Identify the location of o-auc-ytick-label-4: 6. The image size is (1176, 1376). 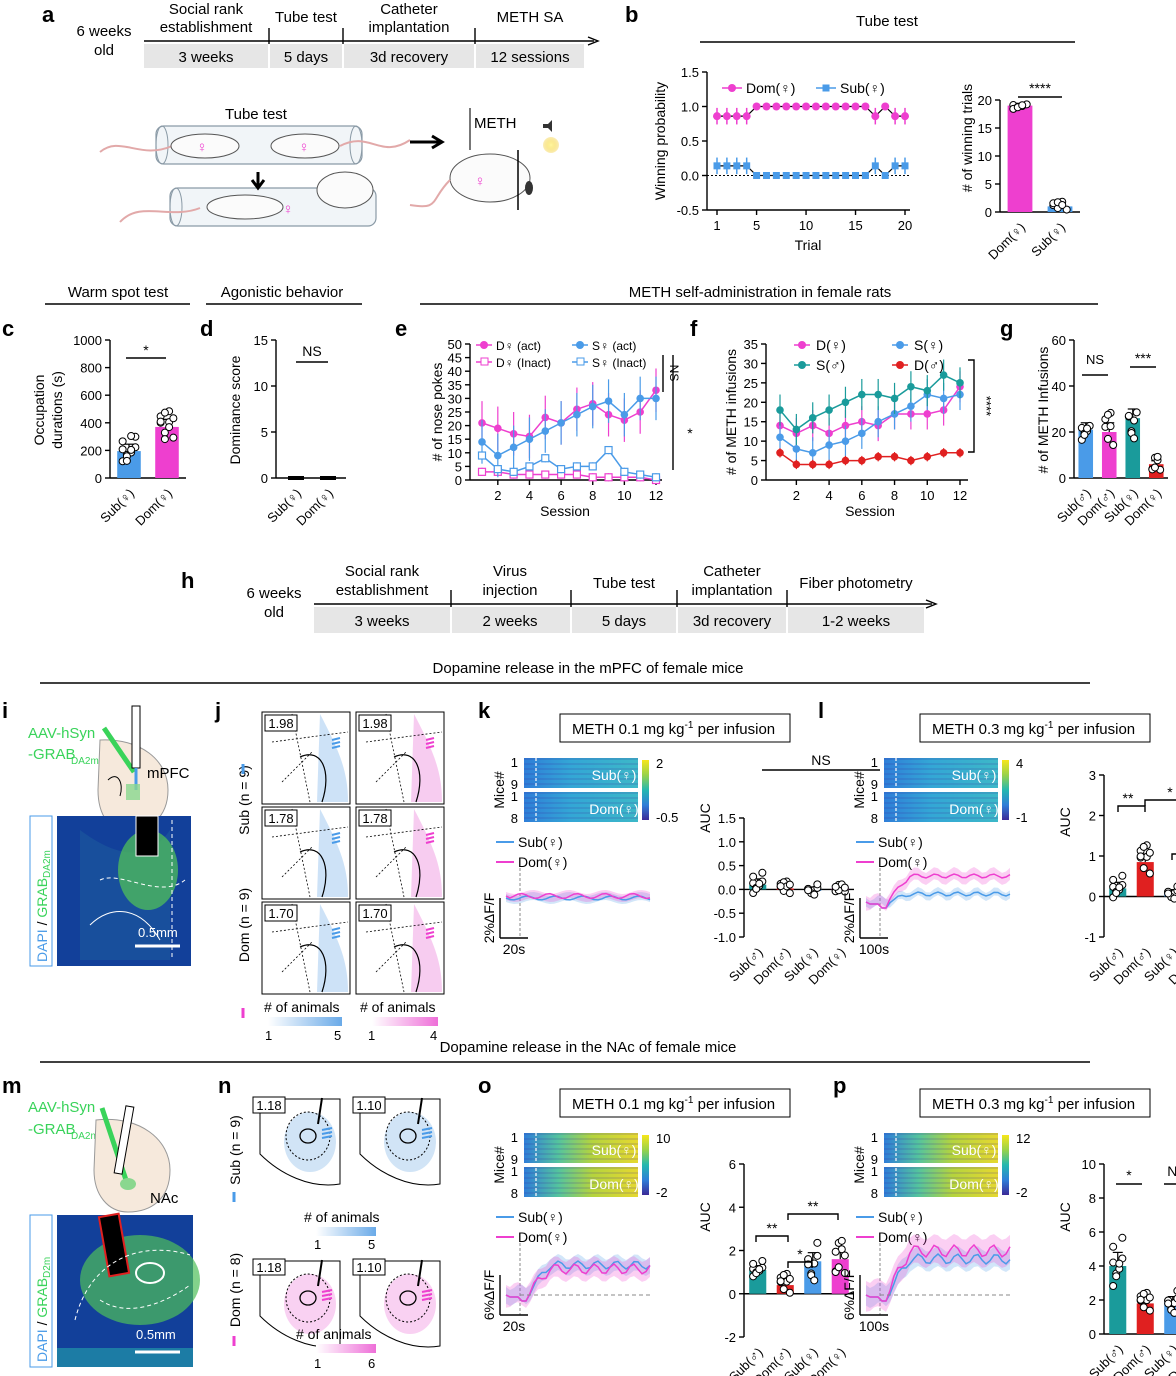
(732, 1164).